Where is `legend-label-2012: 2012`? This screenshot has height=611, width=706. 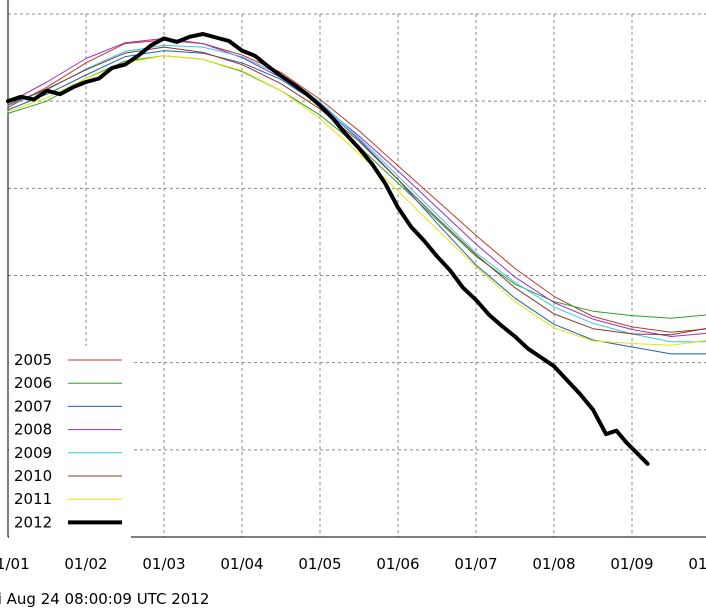
legend-label-2012: 2012 is located at coordinates (33, 522).